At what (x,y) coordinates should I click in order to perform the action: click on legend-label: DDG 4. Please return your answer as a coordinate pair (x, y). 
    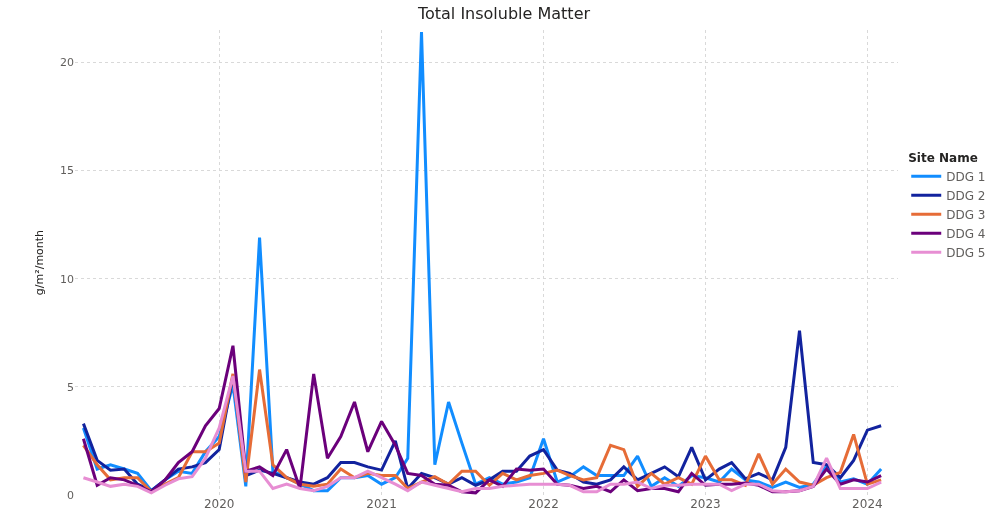
    Looking at the image, I should click on (966, 233).